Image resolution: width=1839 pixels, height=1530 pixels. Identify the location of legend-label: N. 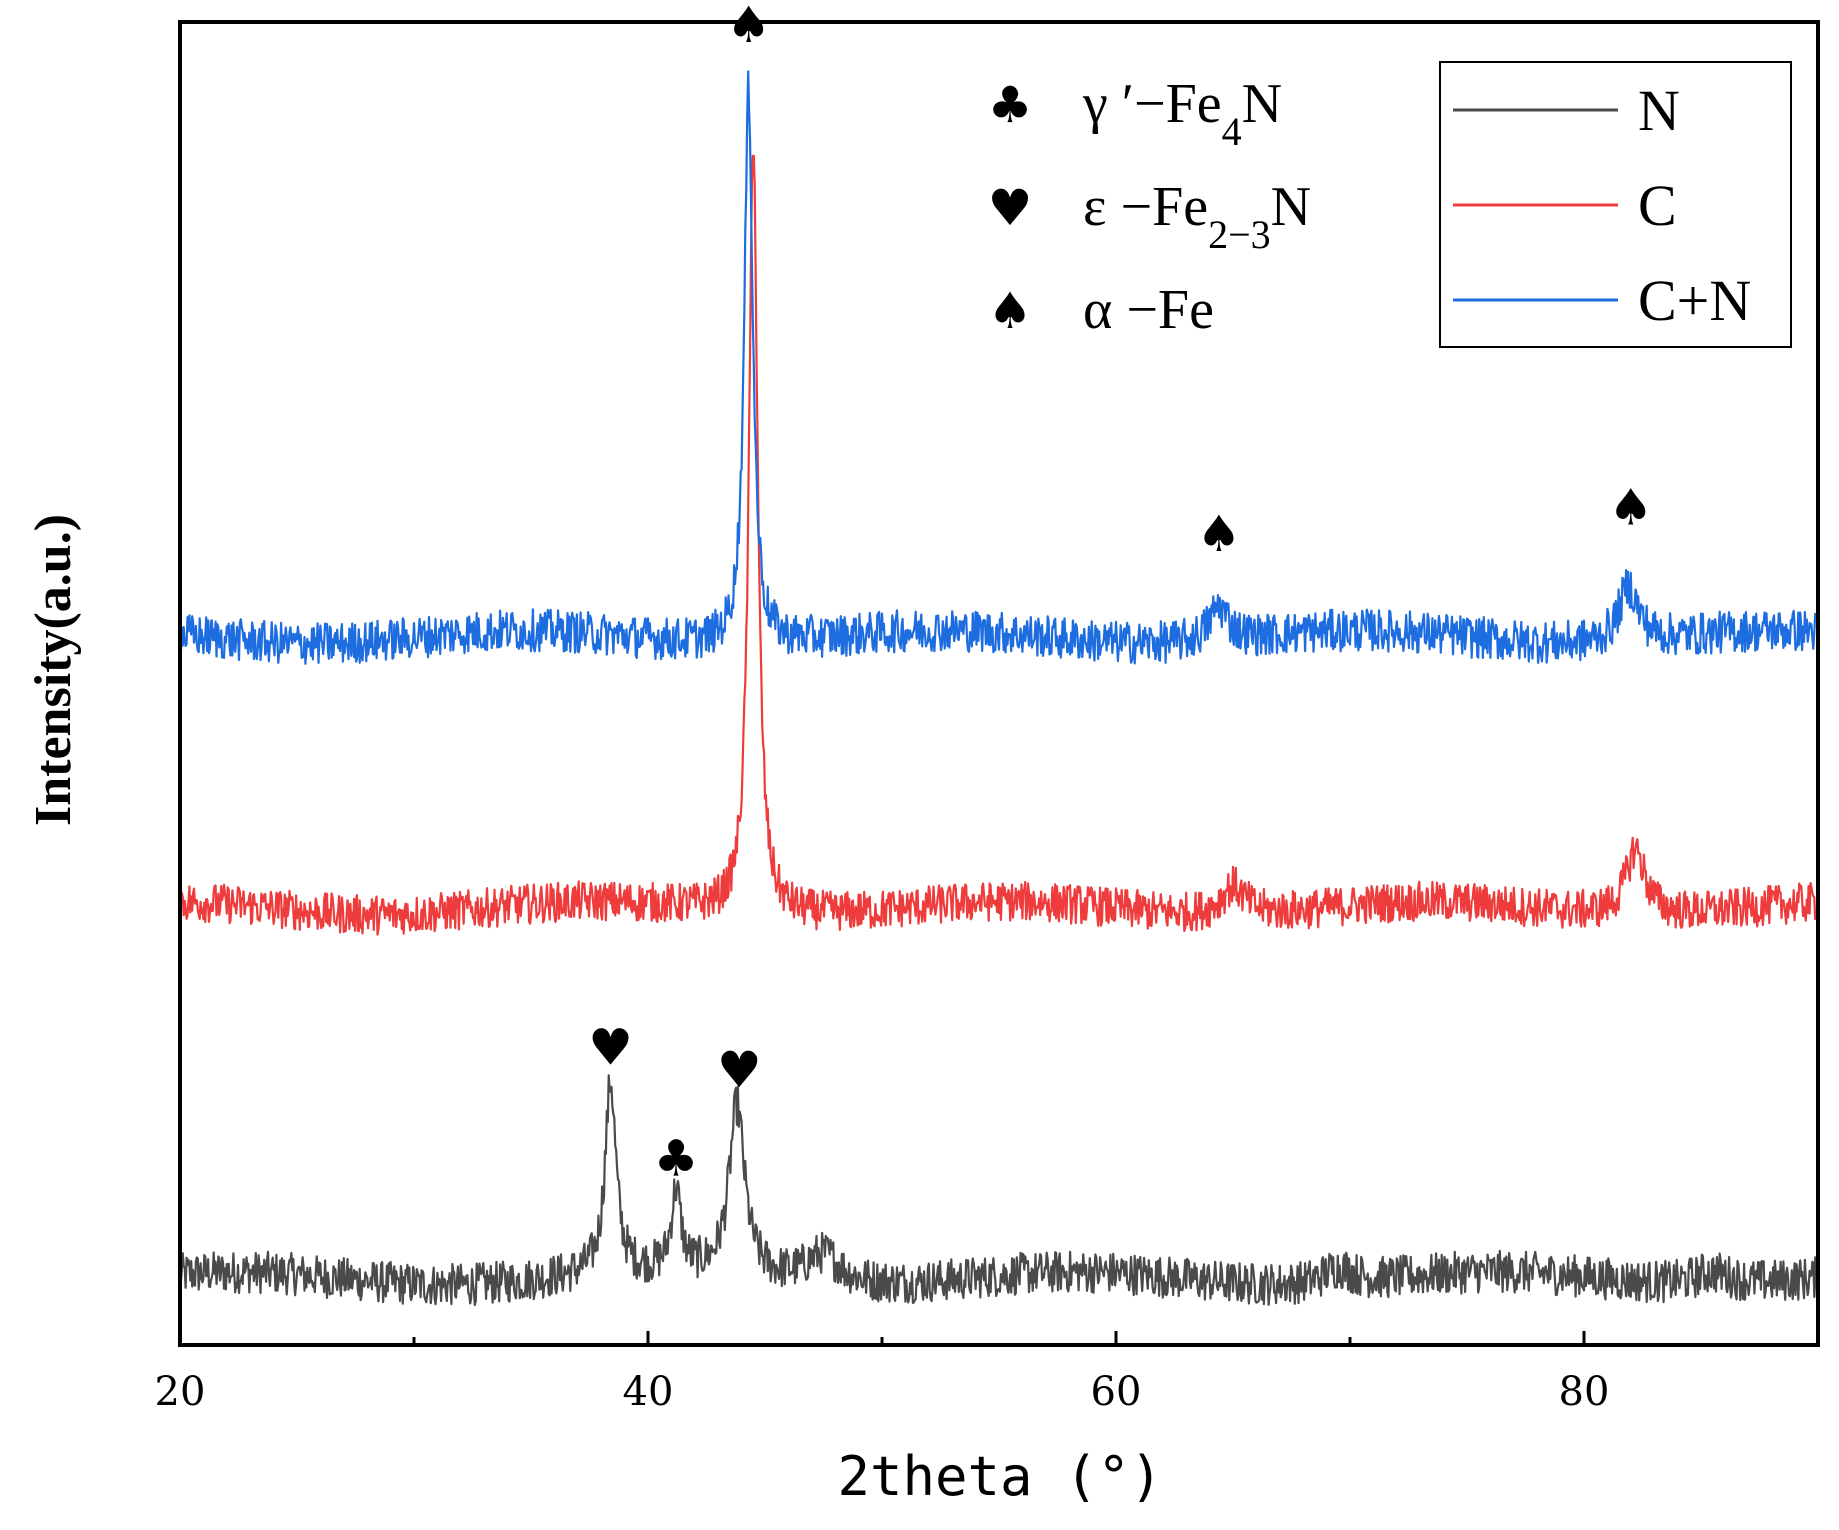
(1659, 110).